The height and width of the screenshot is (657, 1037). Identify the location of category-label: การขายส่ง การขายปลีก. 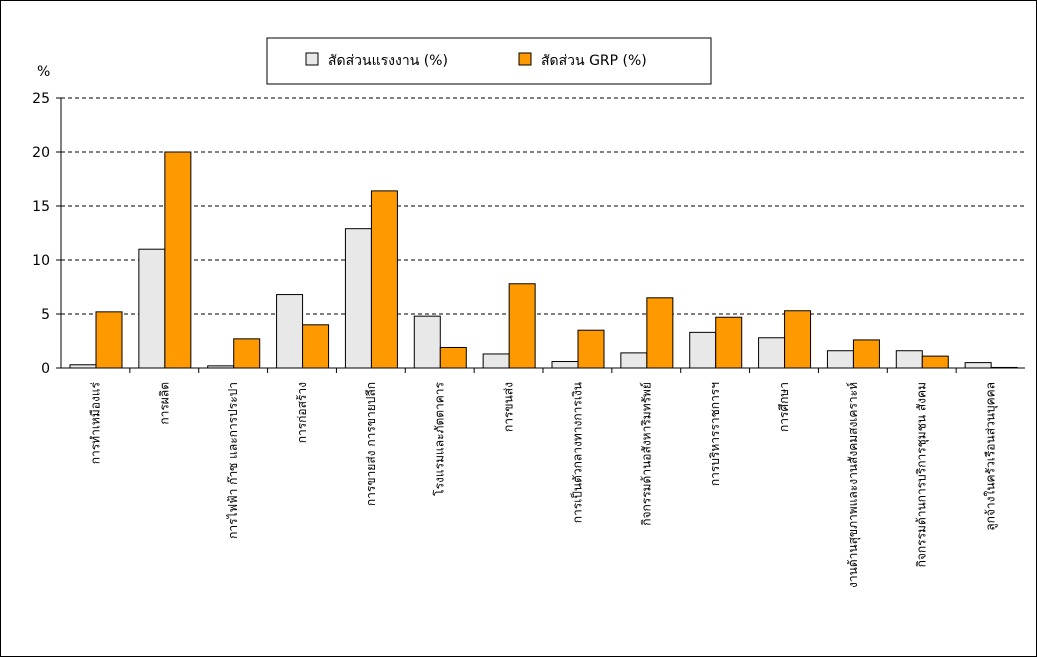
(371, 444).